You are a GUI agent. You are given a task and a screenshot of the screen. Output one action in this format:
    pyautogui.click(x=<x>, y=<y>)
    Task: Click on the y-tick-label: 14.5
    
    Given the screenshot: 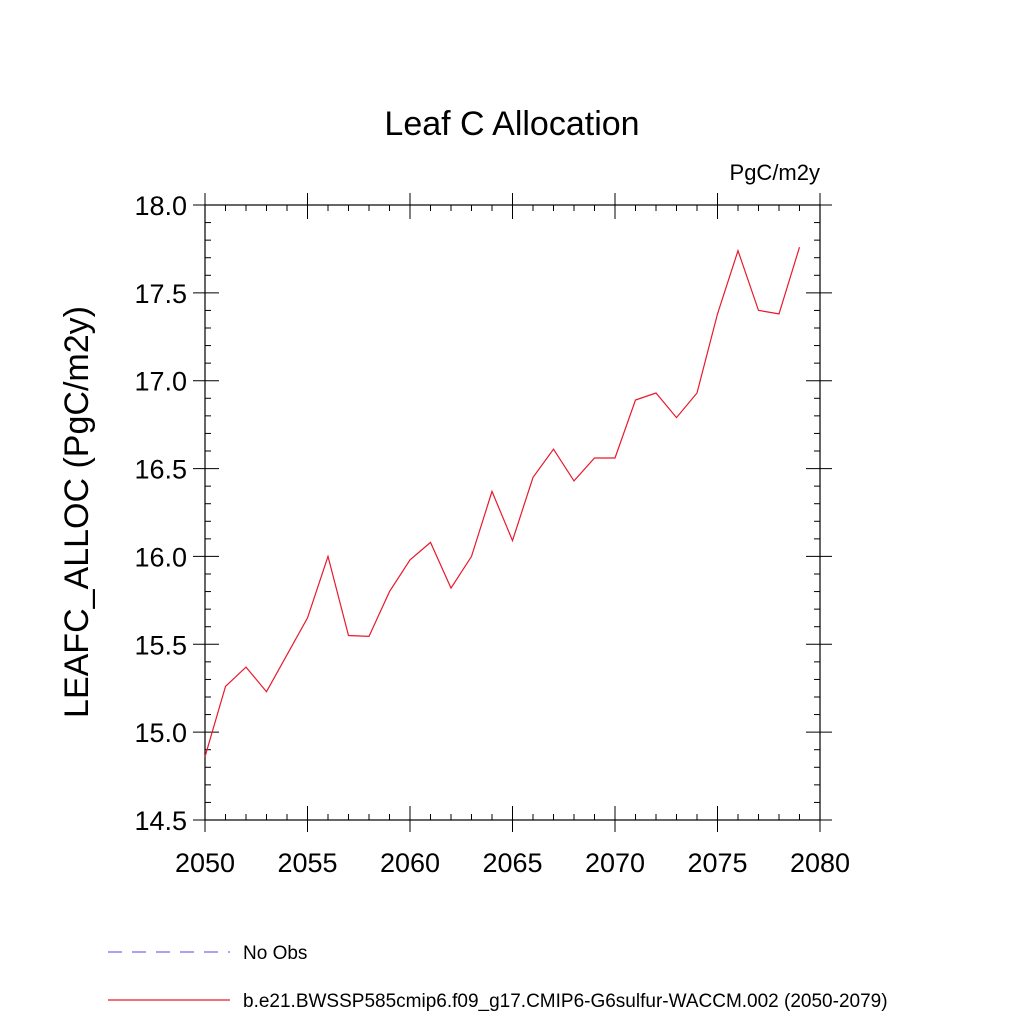 What is the action you would take?
    pyautogui.click(x=160, y=821)
    